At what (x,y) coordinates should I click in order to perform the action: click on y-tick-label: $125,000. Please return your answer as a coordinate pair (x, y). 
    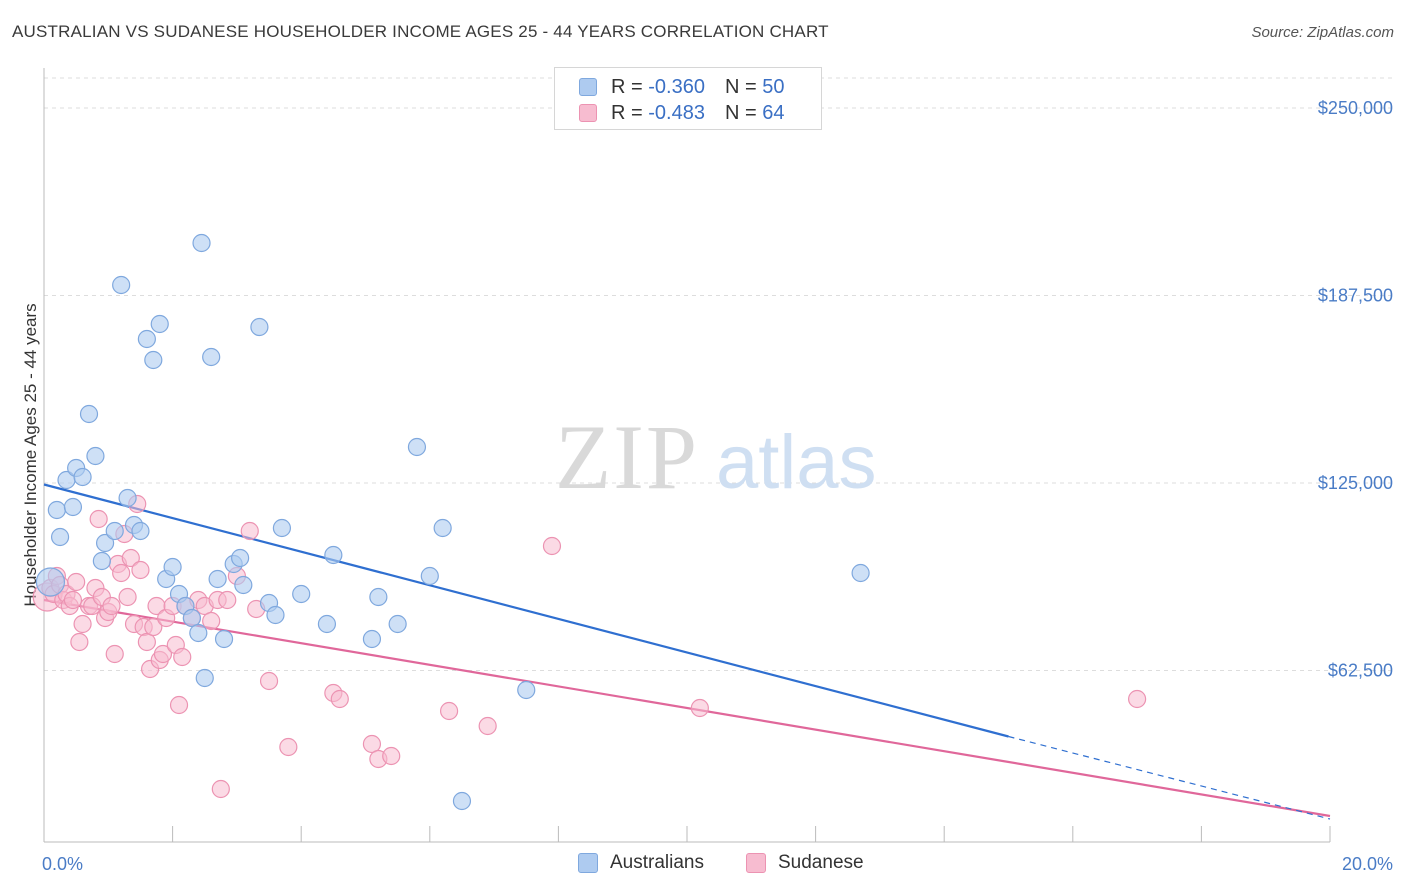
    Looking at the image, I should click on (1355, 483).